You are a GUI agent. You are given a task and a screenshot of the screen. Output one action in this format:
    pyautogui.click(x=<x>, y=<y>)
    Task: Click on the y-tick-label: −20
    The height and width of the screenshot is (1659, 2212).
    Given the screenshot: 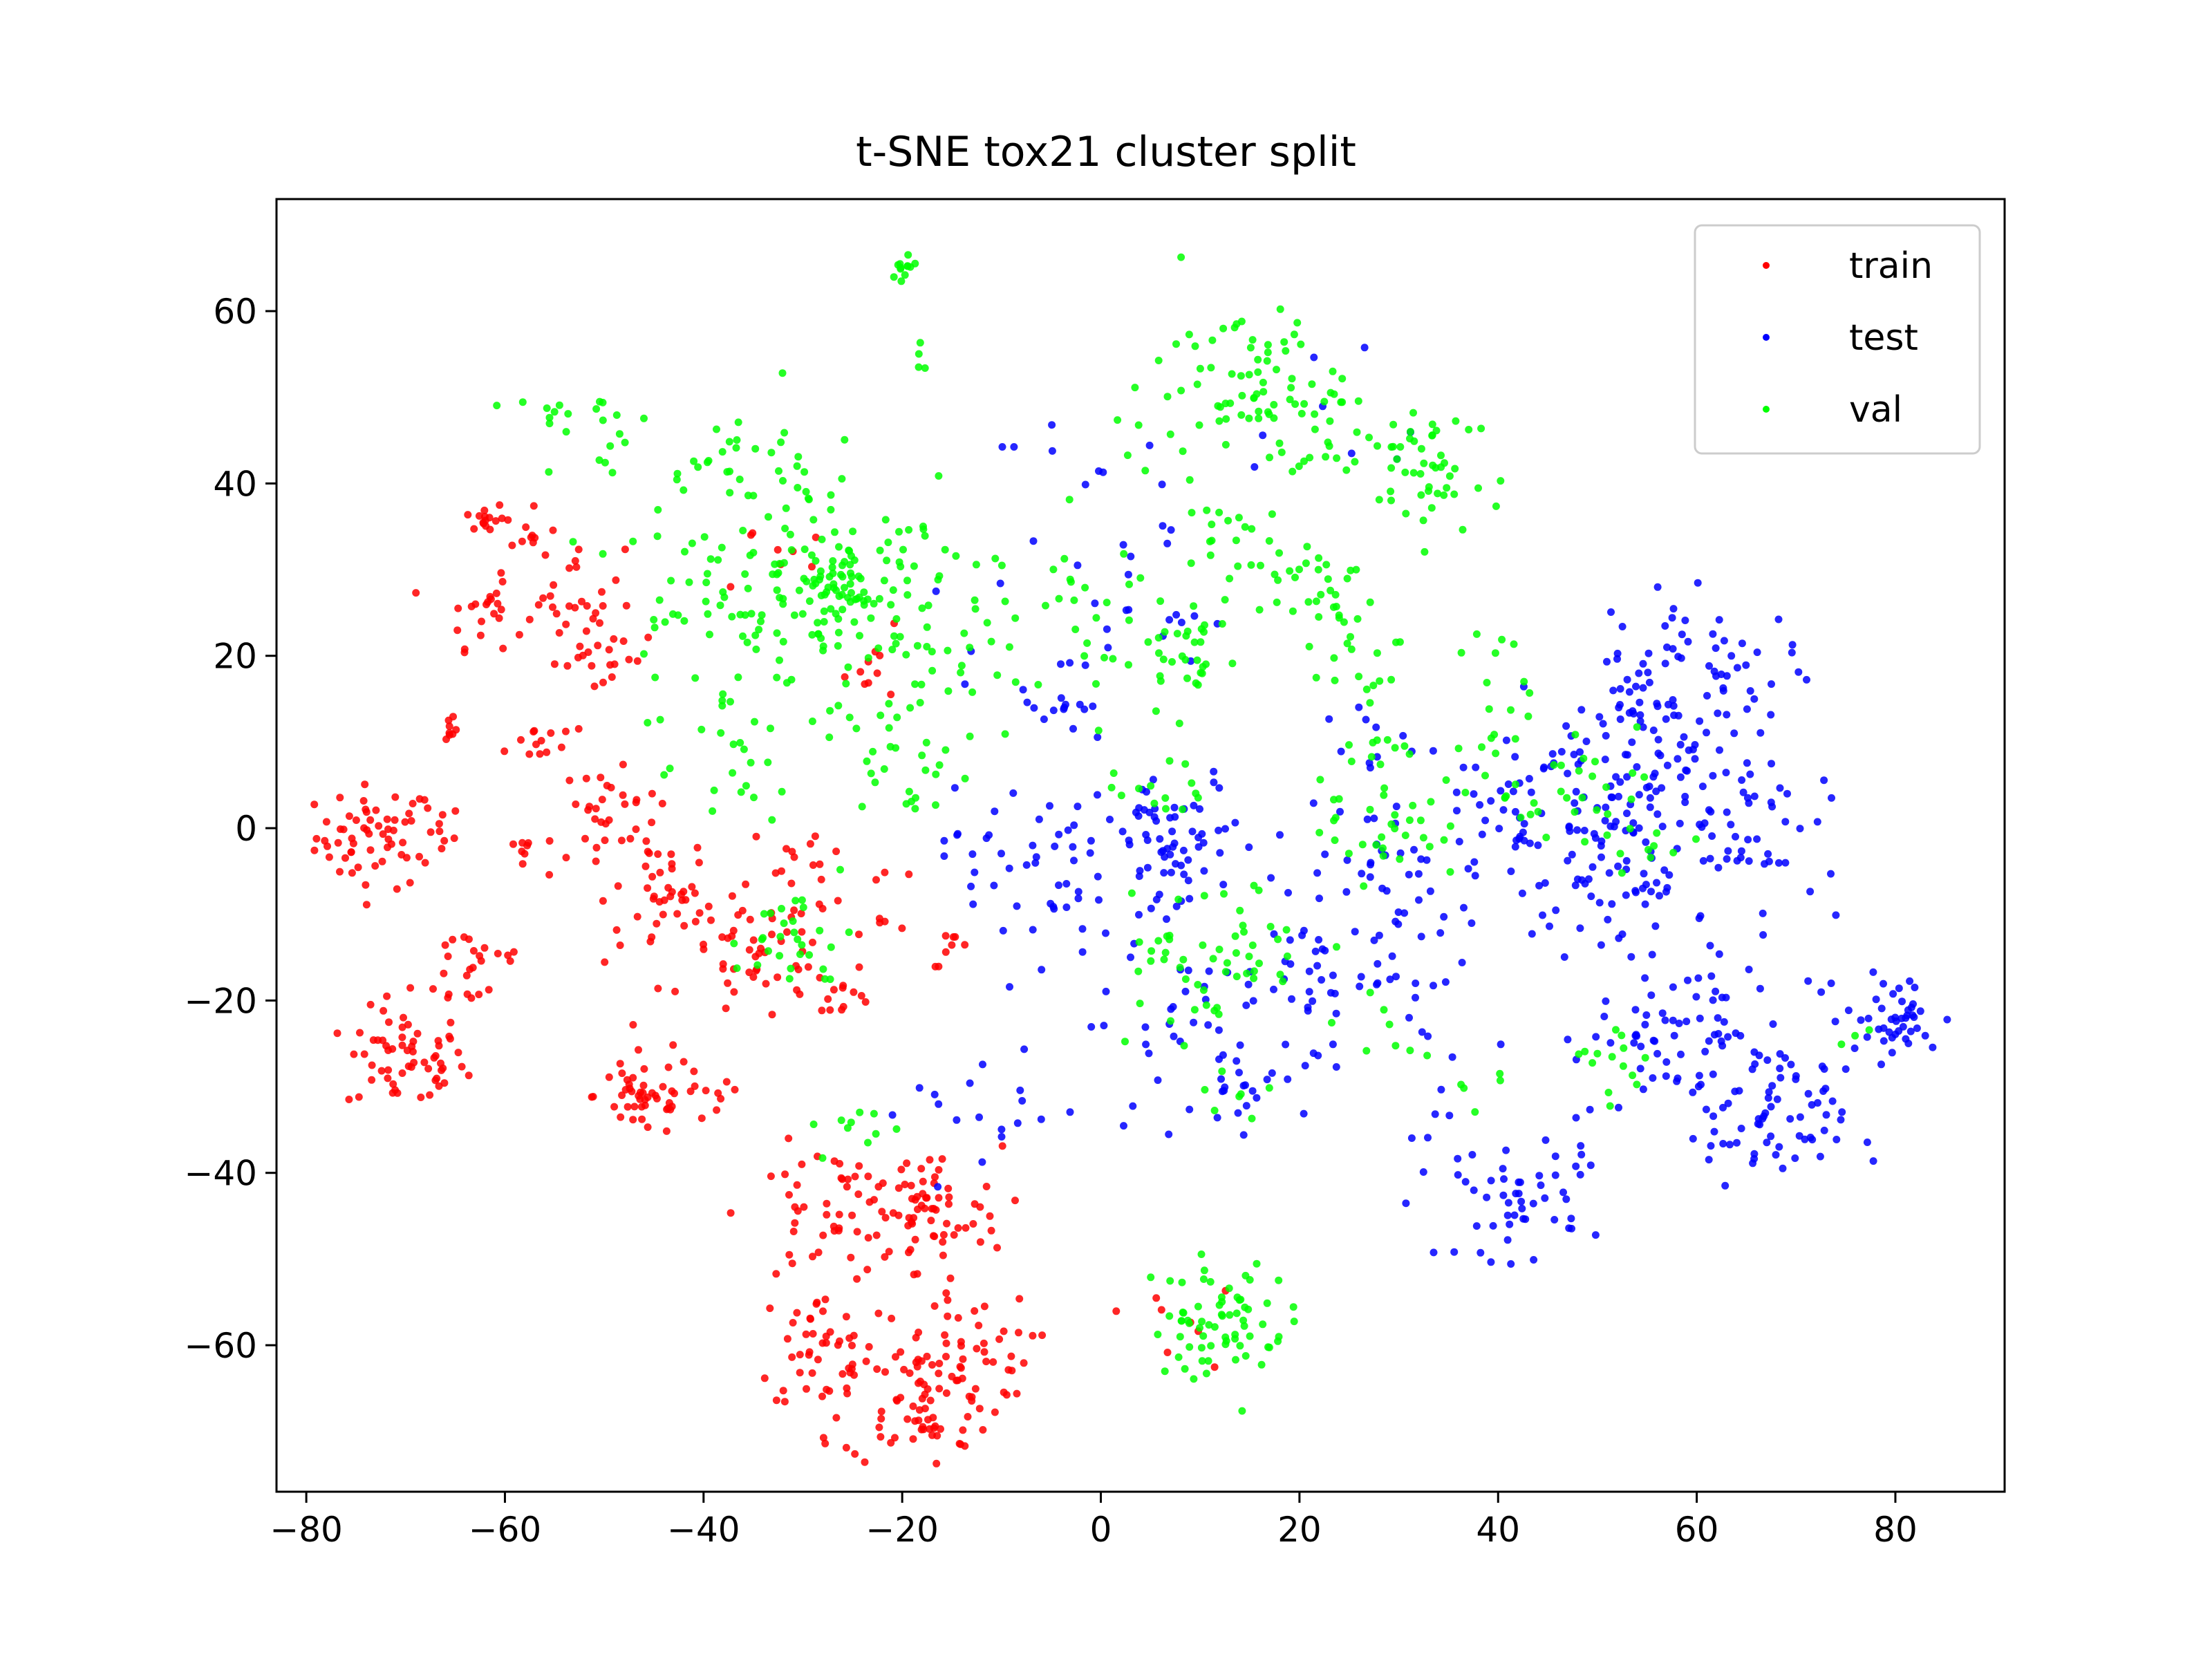 What is the action you would take?
    pyautogui.click(x=221, y=1001)
    